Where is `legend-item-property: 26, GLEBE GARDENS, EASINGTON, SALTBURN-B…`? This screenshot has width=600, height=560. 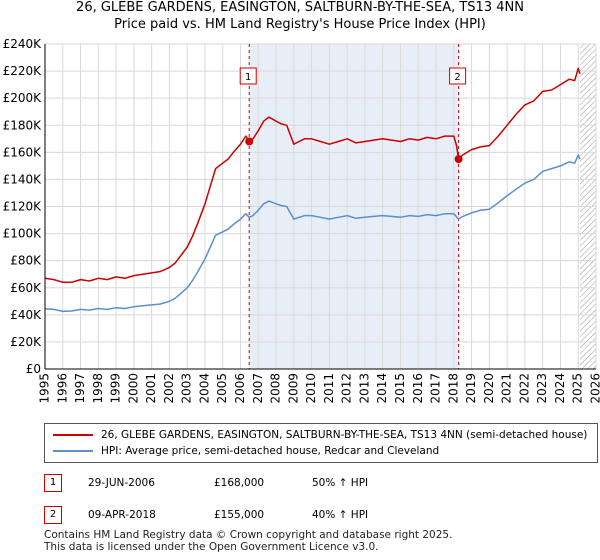 legend-item-property: 26, GLEBE GARDENS, EASINGTON, SALTBURN-B… is located at coordinates (320, 437).